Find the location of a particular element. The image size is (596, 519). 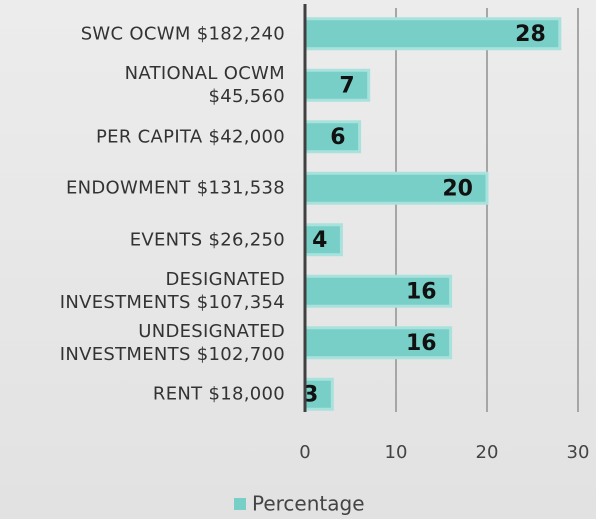

data-label: 3 is located at coordinates (310, 394).